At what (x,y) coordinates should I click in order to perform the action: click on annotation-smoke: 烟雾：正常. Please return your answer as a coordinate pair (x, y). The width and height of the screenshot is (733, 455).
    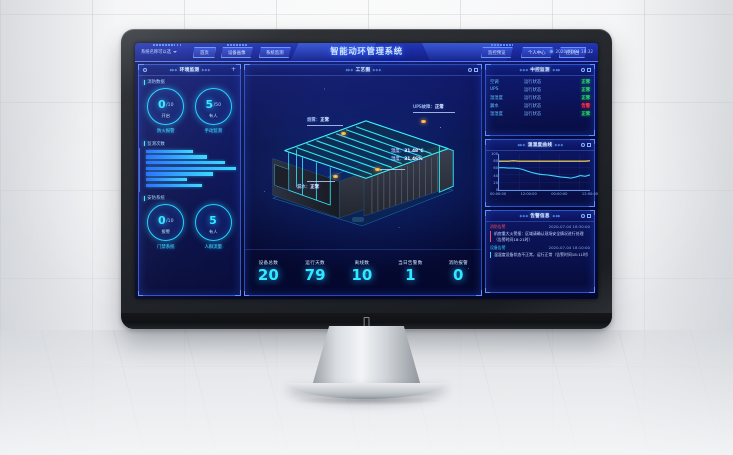
    Looking at the image, I should click on (318, 120).